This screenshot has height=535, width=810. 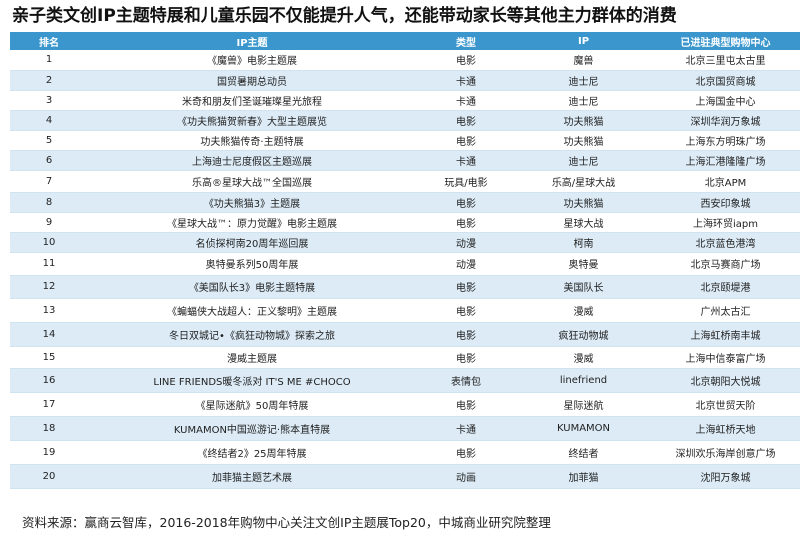 I want to click on cell-ip-theme: 《星球大战™：原力觉醒》电影主题展, so click(x=252, y=222).